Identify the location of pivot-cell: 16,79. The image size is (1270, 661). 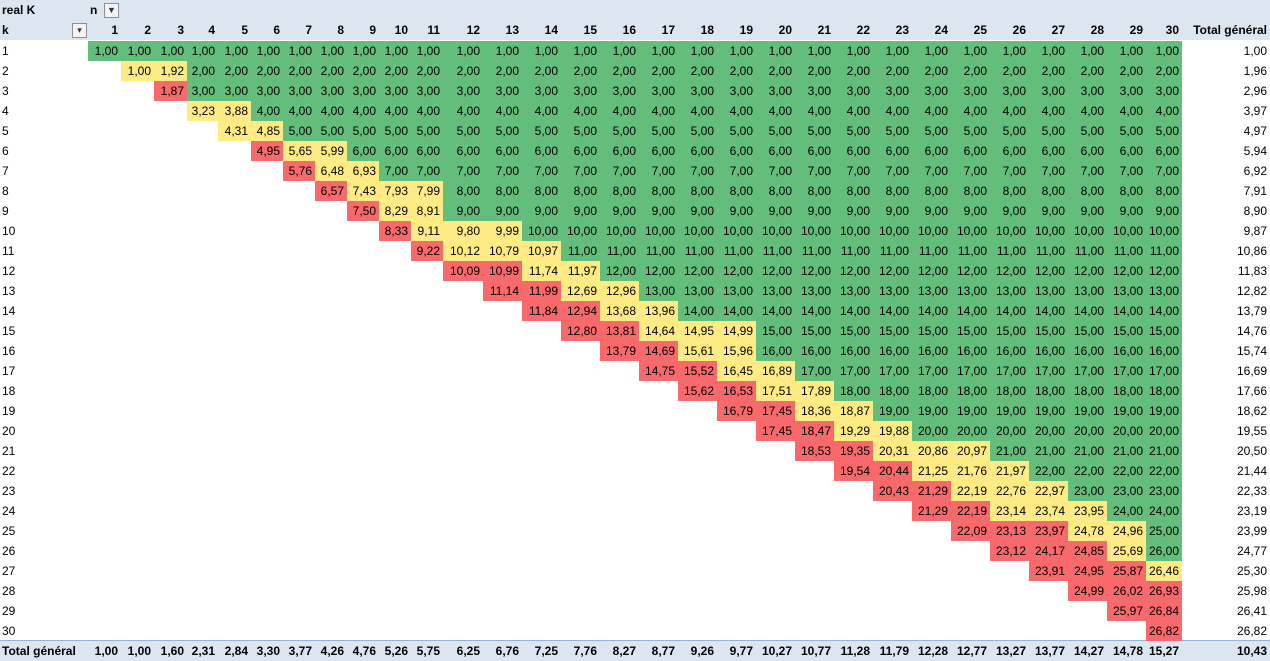
(736, 411).